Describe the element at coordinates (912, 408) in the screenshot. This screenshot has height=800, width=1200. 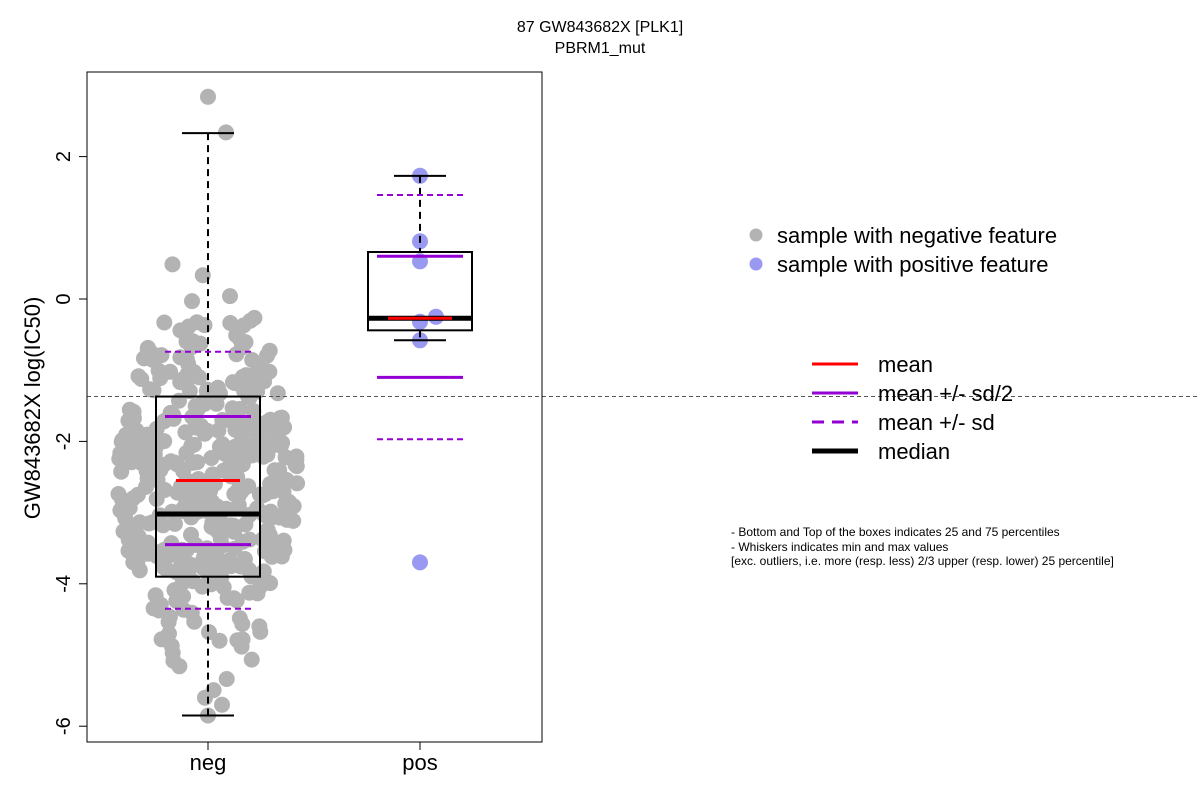
I see `legend-lines: mean mean +/- sd/2 mean +/- sd median` at that location.